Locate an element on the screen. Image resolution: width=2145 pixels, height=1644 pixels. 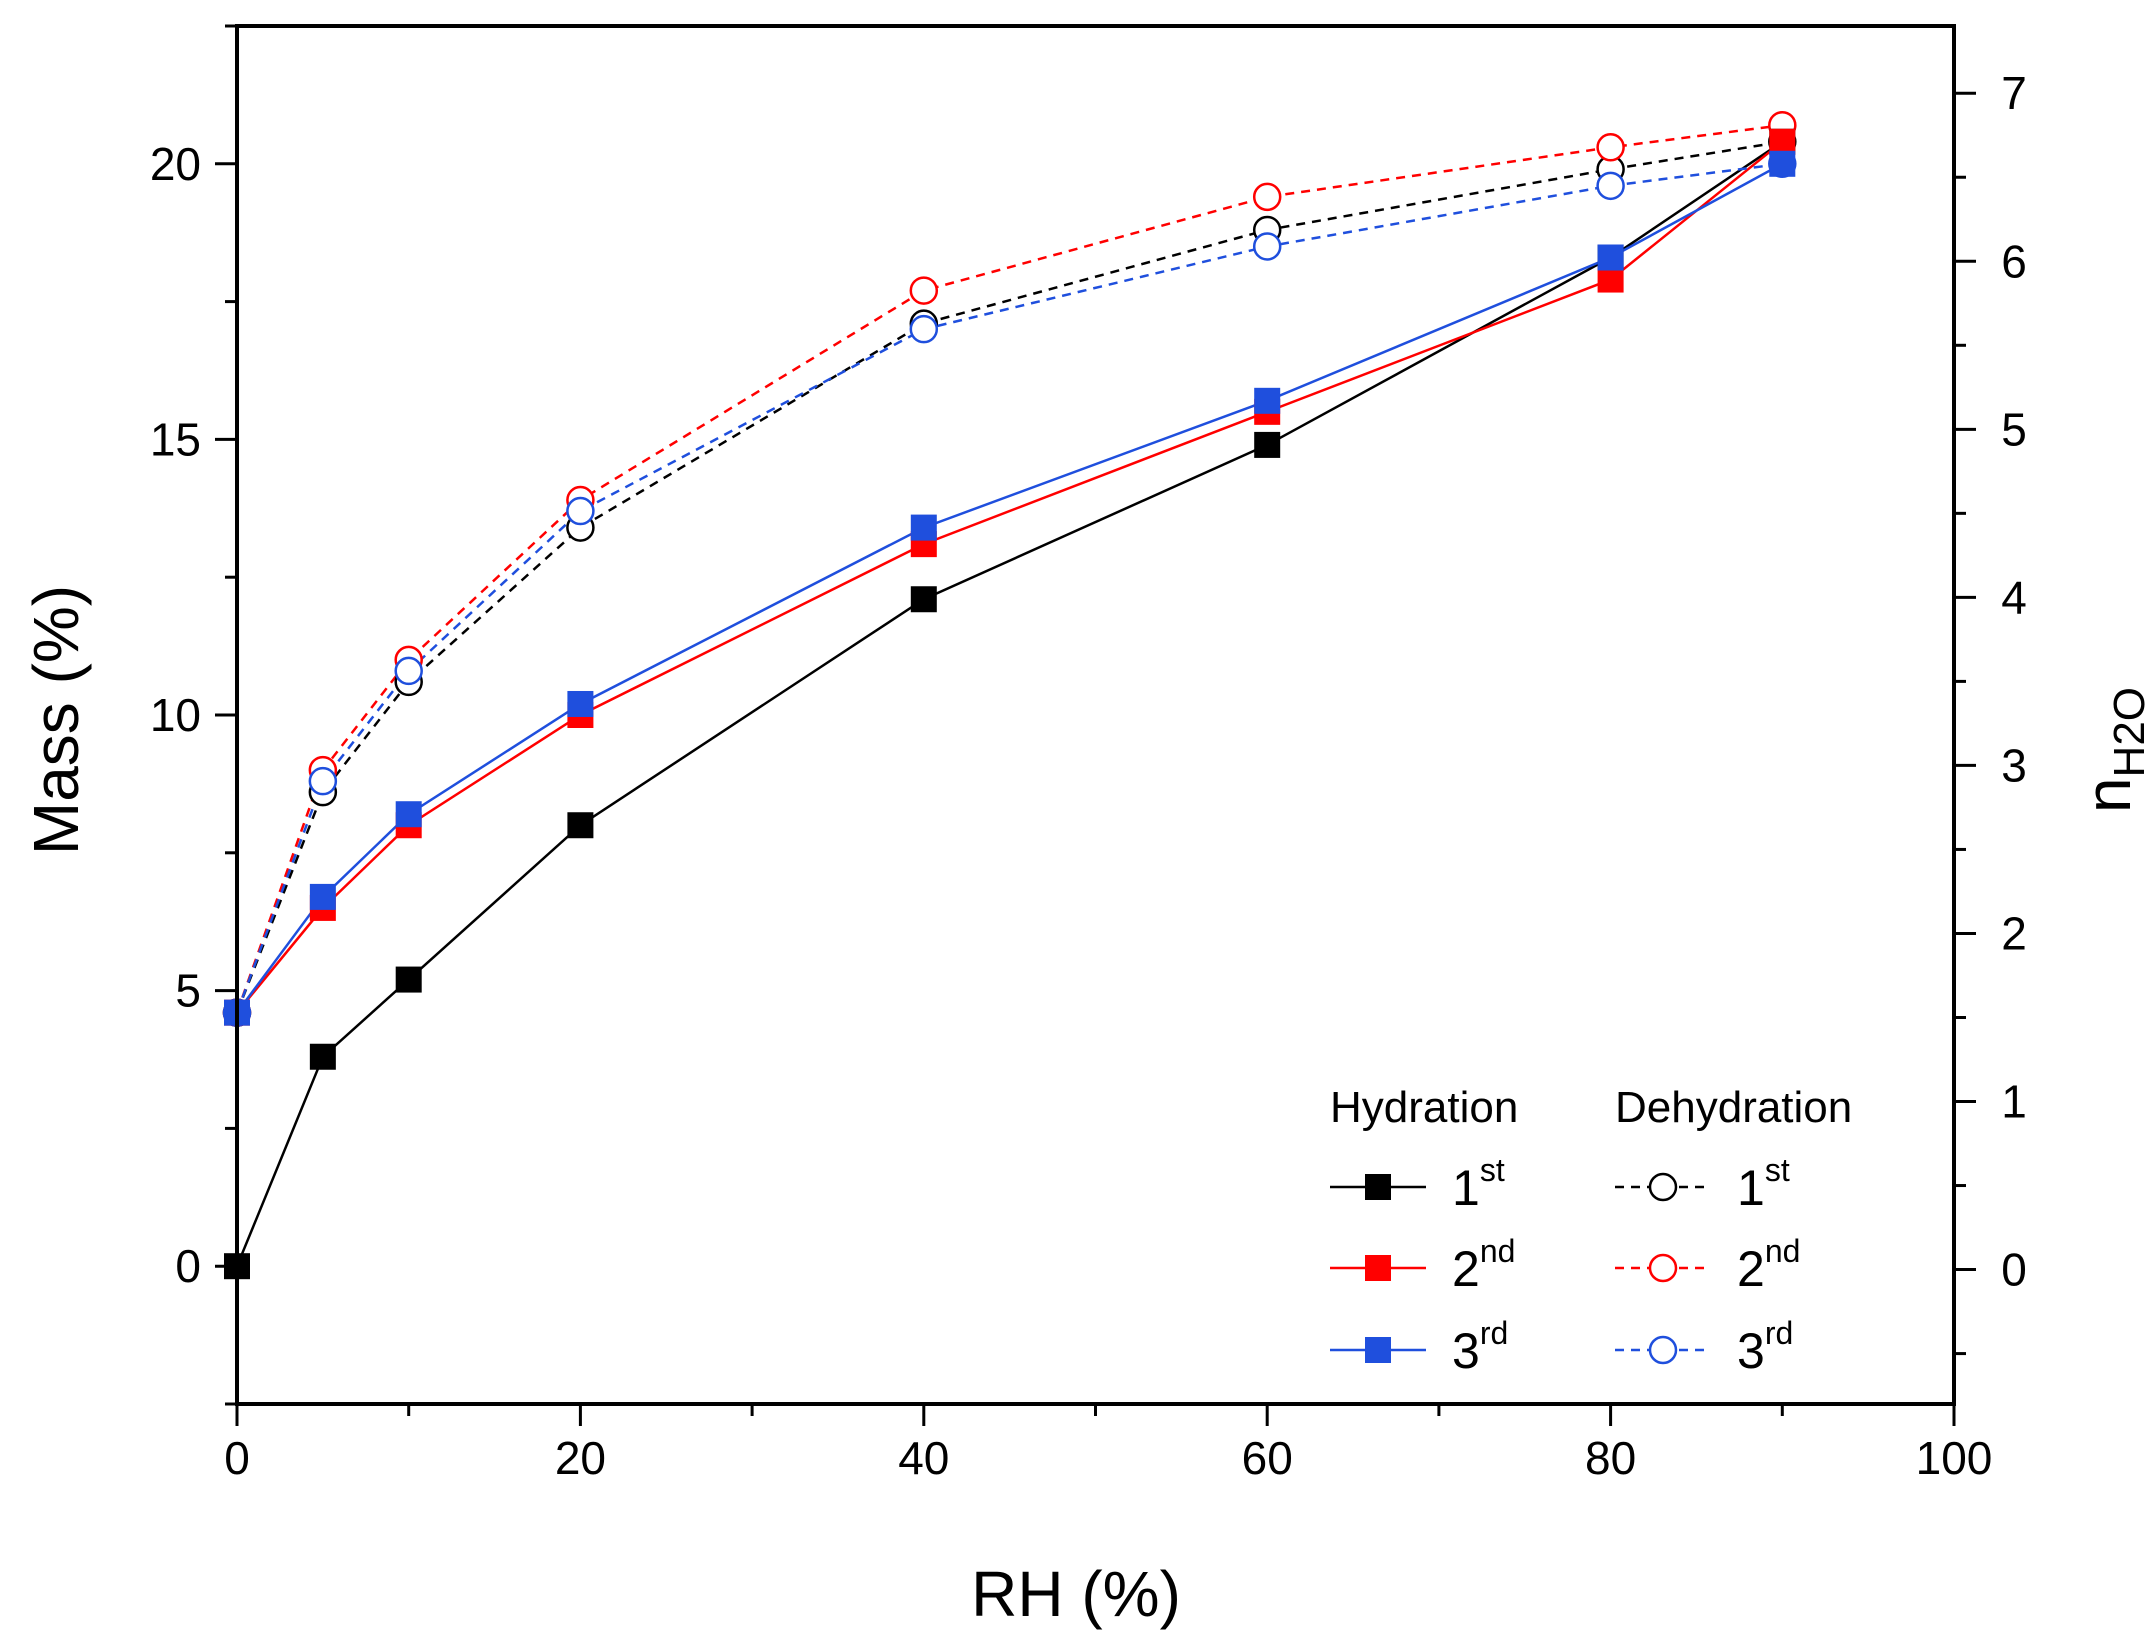
y-tick-label: 5 is located at coordinates (188, 991).